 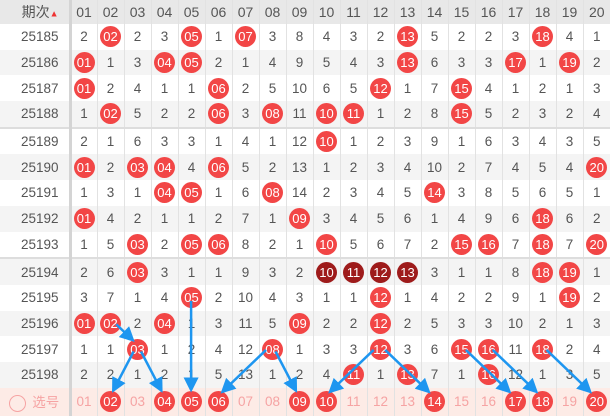 What do you see at coordinates (137, 401) in the screenshot?
I see `select-number-03: 03` at bounding box center [137, 401].